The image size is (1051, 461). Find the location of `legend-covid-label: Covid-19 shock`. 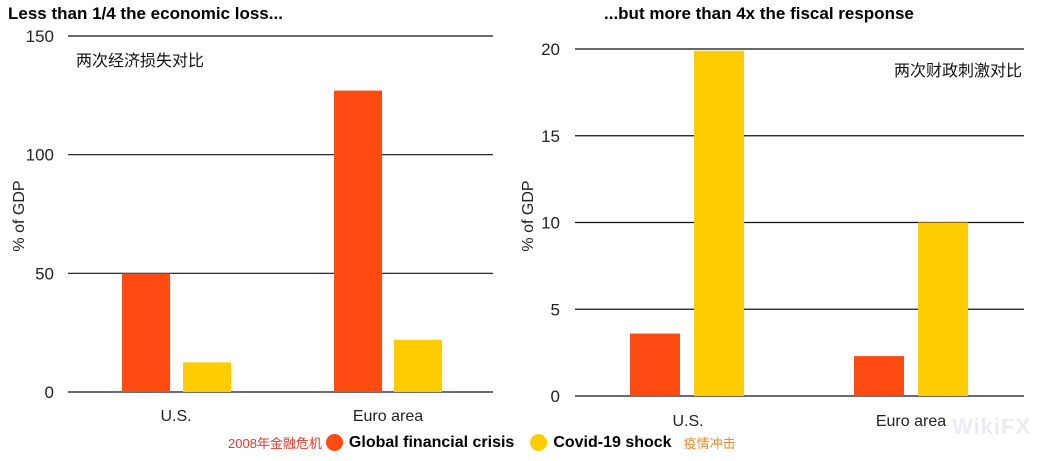

legend-covid-label: Covid-19 shock is located at coordinates (612, 442).